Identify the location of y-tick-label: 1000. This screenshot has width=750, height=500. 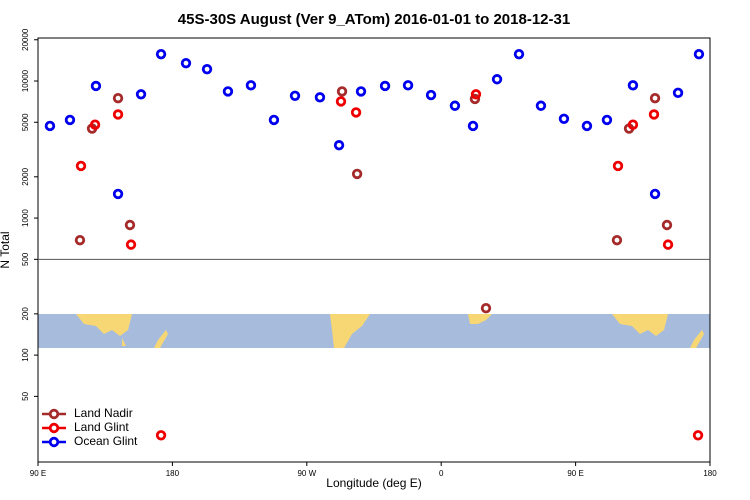
(25, 218).